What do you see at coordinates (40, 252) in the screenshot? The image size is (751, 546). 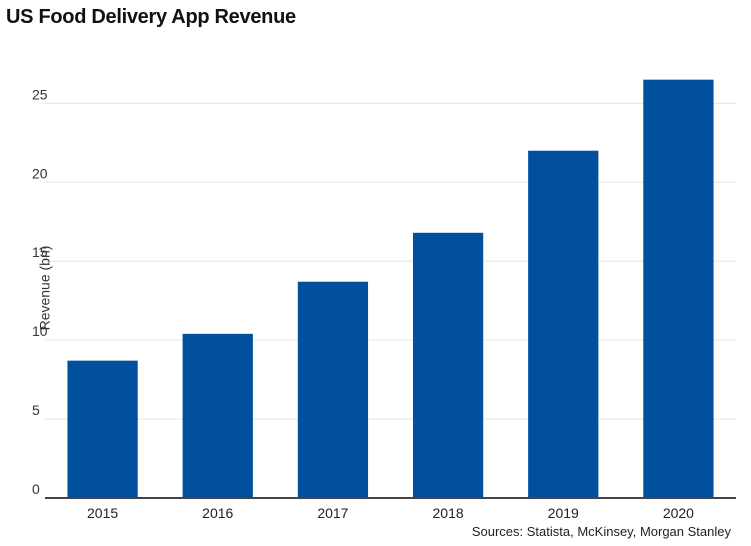 I see `y-tick-label: 15` at bounding box center [40, 252].